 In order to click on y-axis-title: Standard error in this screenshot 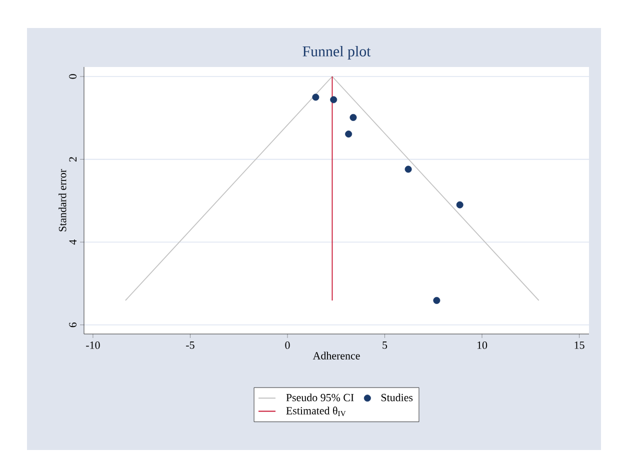, I will do `click(62, 200)`.